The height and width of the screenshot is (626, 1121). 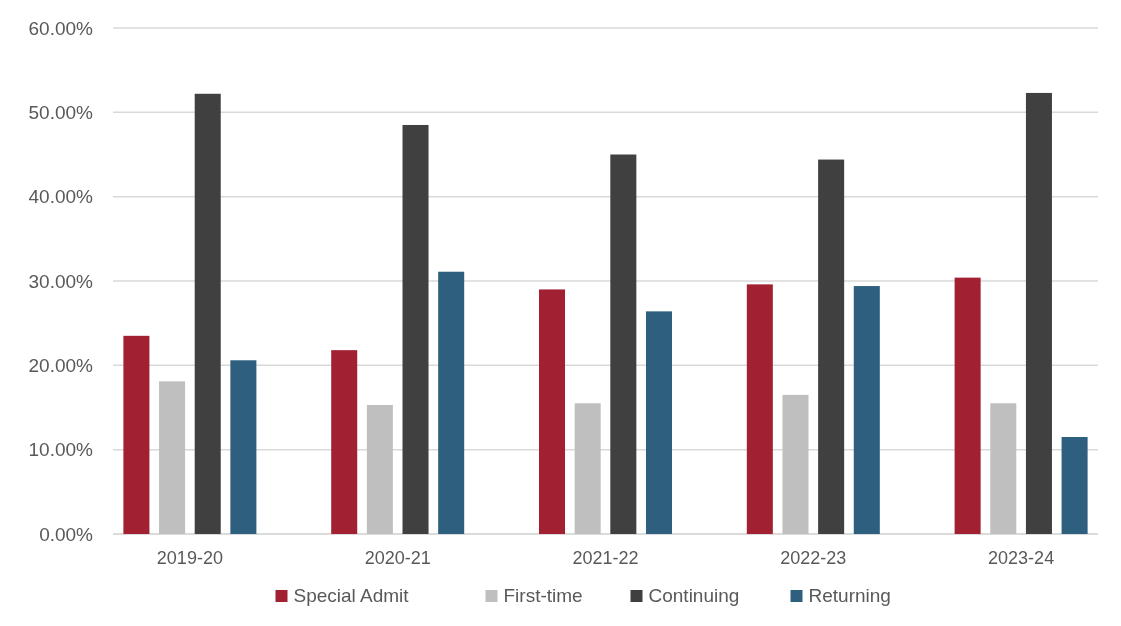 What do you see at coordinates (61, 450) in the screenshot?
I see `y-tick-label: 10.00%` at bounding box center [61, 450].